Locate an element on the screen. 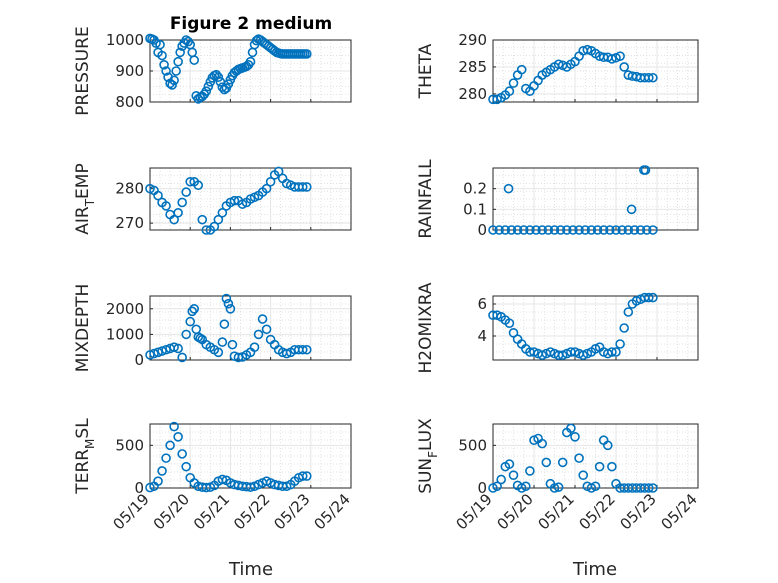  subplot-4: 0 0.1 0.2 RAINFALL is located at coordinates (557, 199).